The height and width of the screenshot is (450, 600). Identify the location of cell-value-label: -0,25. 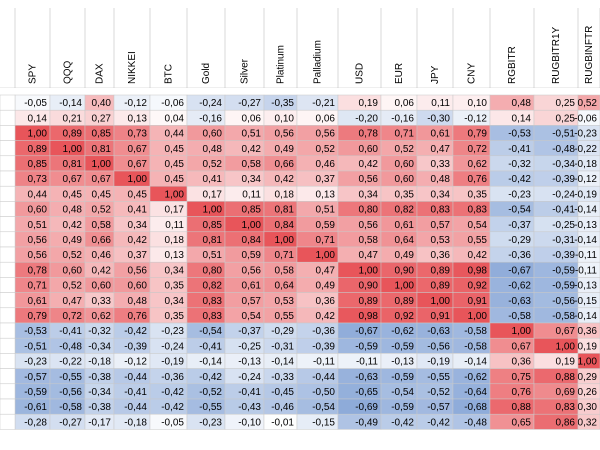
(563, 225).